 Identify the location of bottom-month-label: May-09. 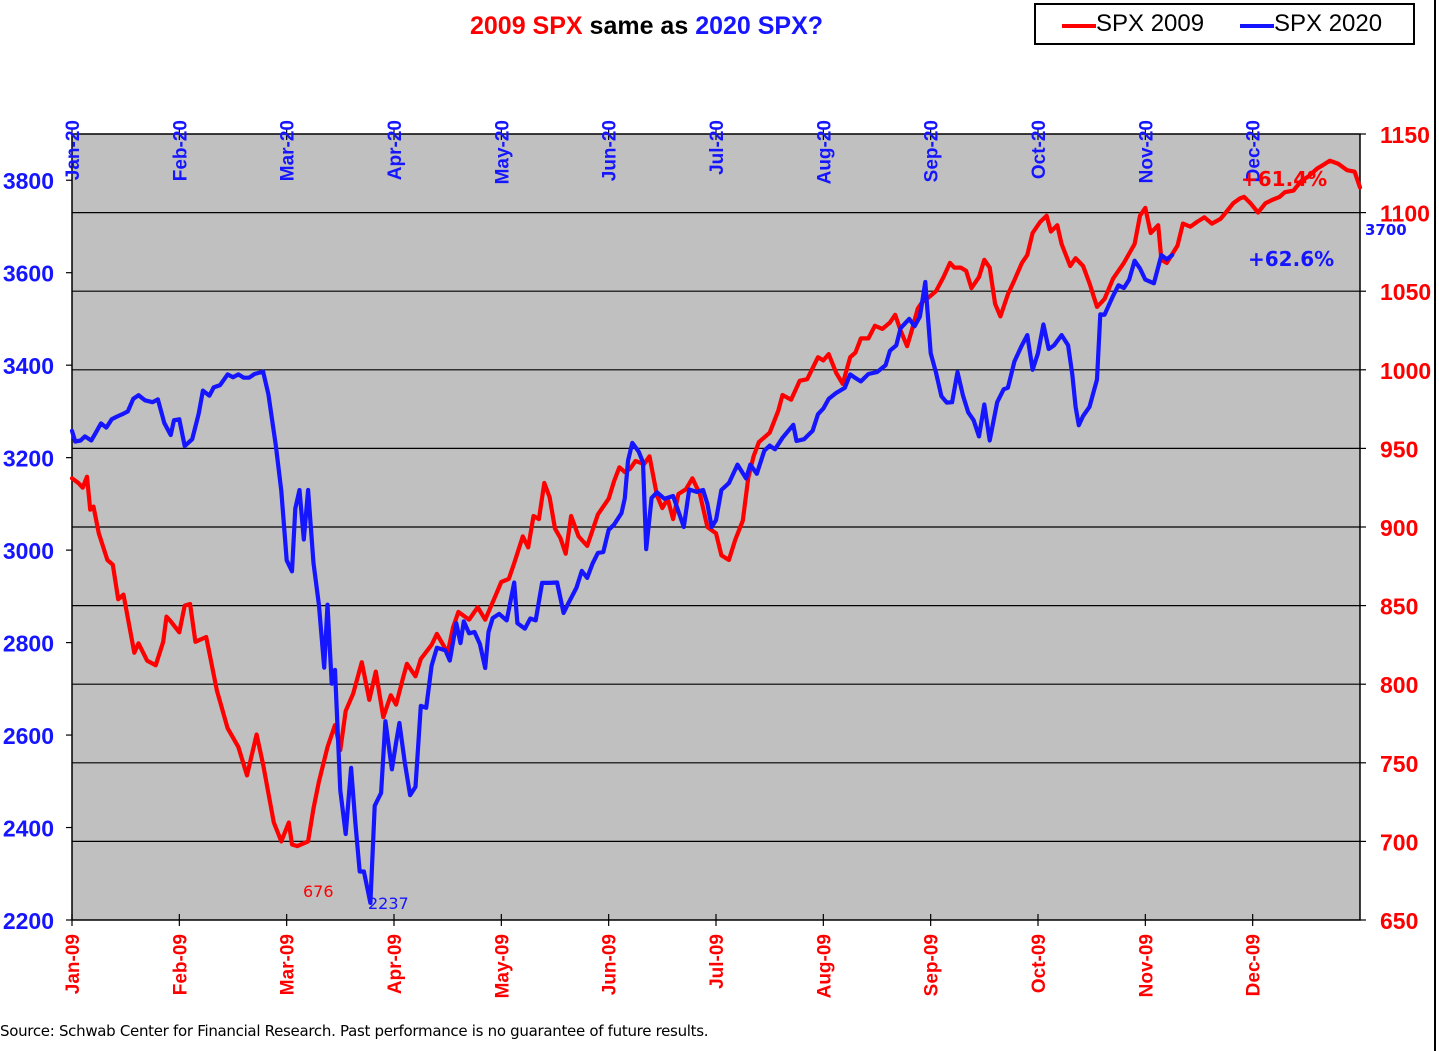
(502, 966).